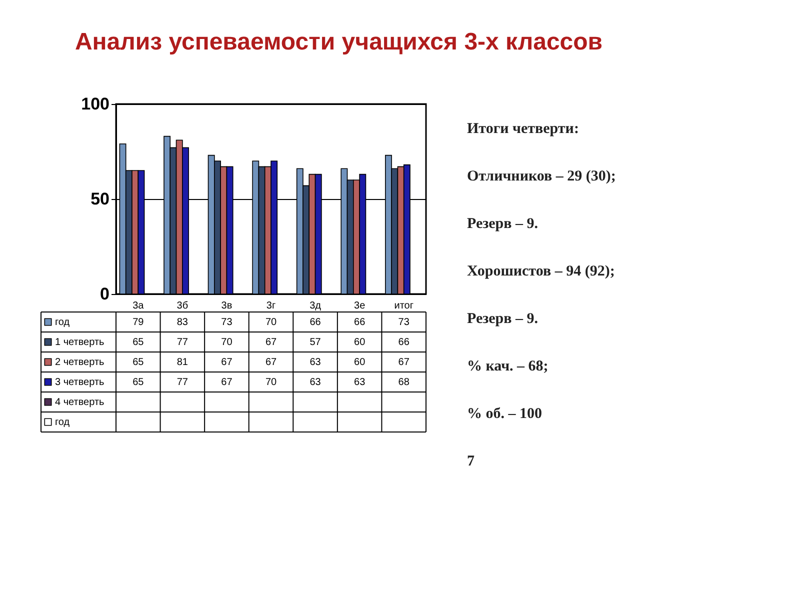  Describe the element at coordinates (360, 306) in the screenshot. I see `x-tick-label: 3е` at that location.